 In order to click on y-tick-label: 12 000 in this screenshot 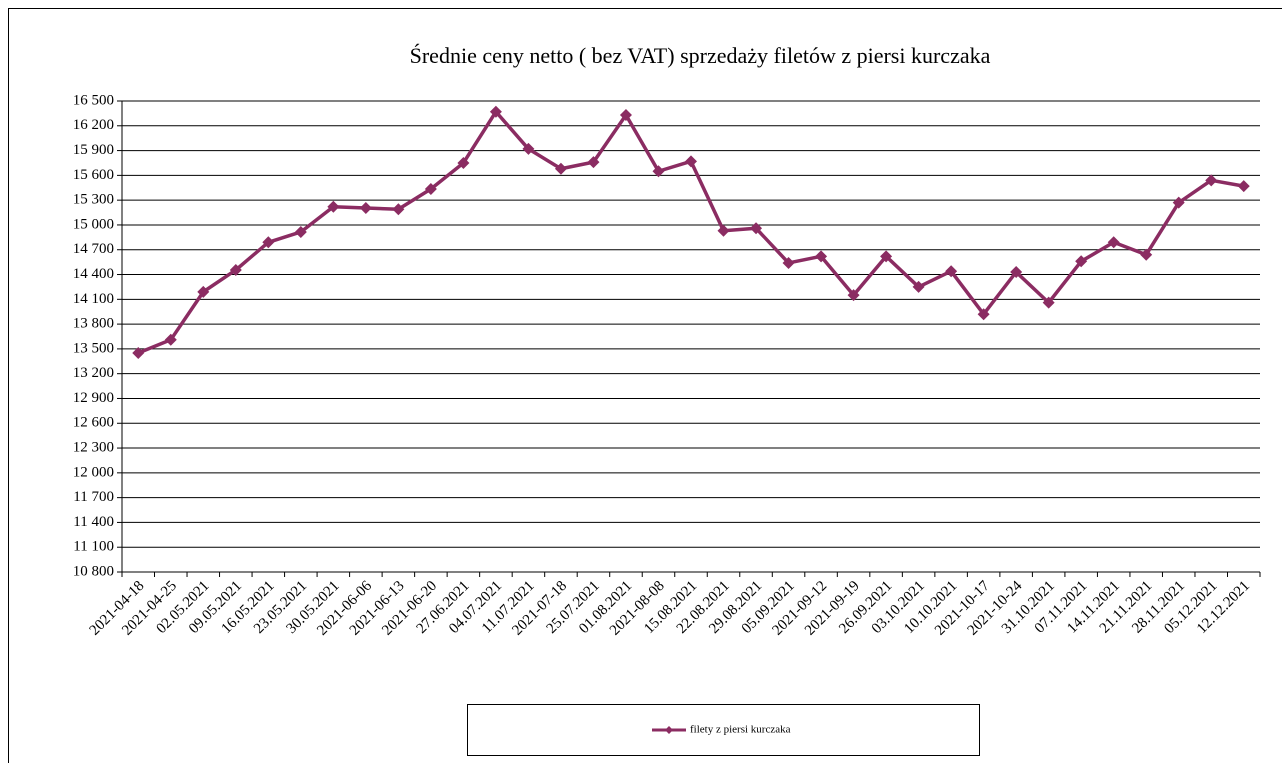, I will do `click(93, 472)`.